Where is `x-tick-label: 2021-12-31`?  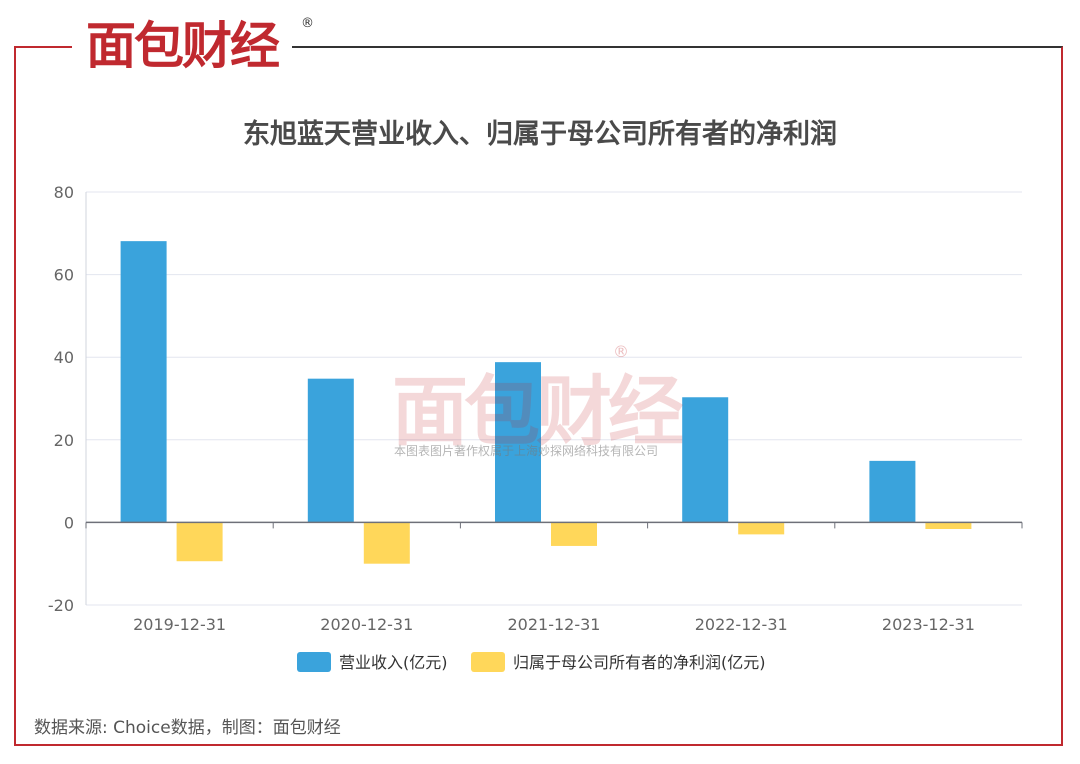 x-tick-label: 2021-12-31 is located at coordinates (554, 624).